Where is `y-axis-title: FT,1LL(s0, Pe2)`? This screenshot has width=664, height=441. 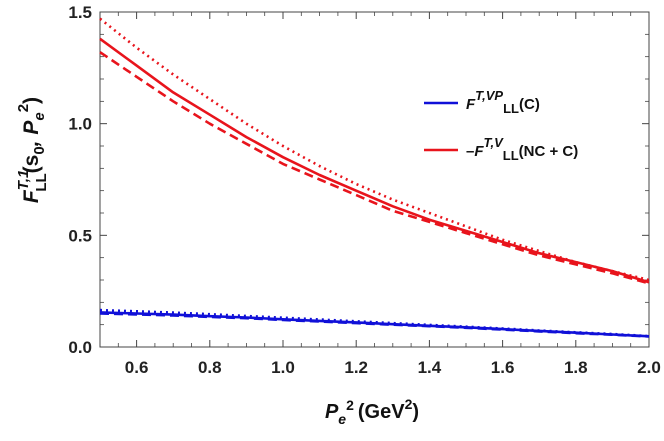 y-axis-title: FT,1LL(s0, Pe2) is located at coordinates (32, 150).